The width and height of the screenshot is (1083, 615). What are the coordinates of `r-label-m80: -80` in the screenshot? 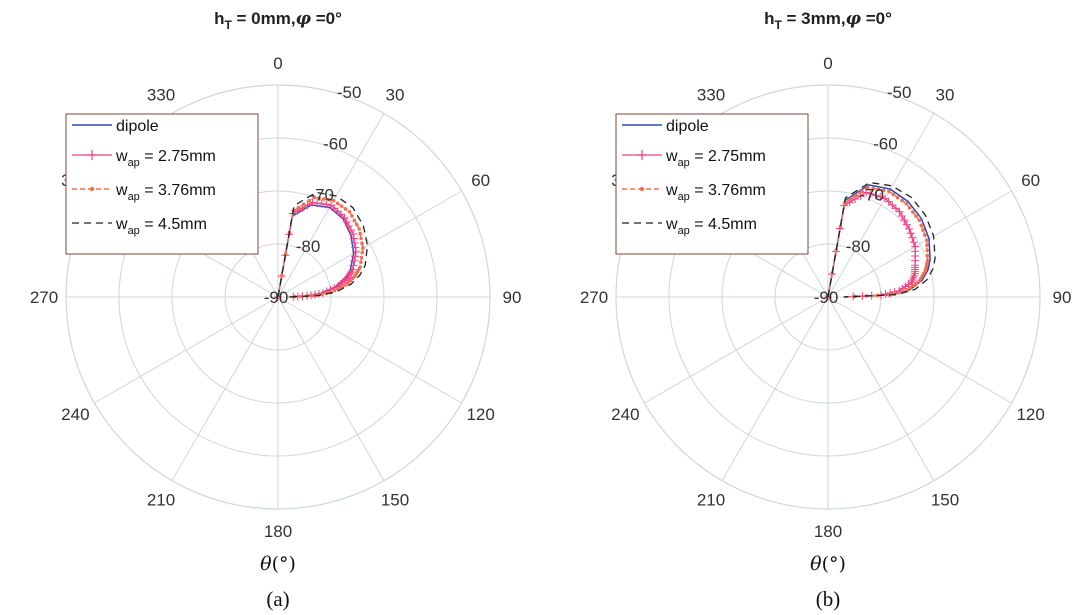 It's located at (308, 246).